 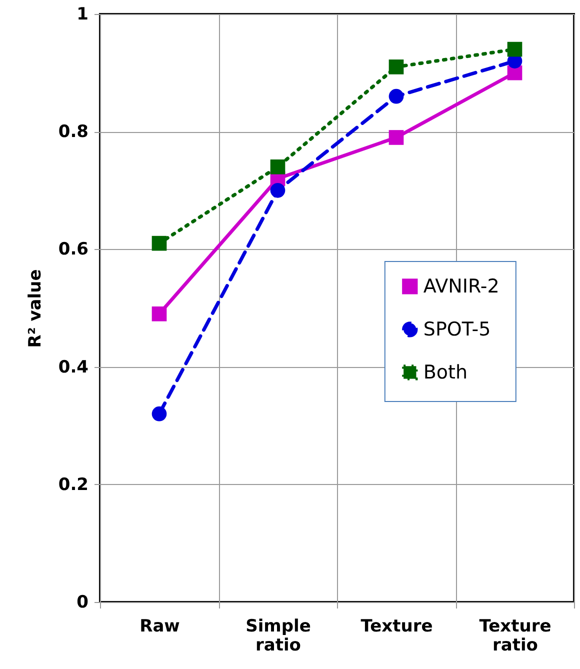 I want to click on y-axis-title: R² value, so click(x=35, y=308).